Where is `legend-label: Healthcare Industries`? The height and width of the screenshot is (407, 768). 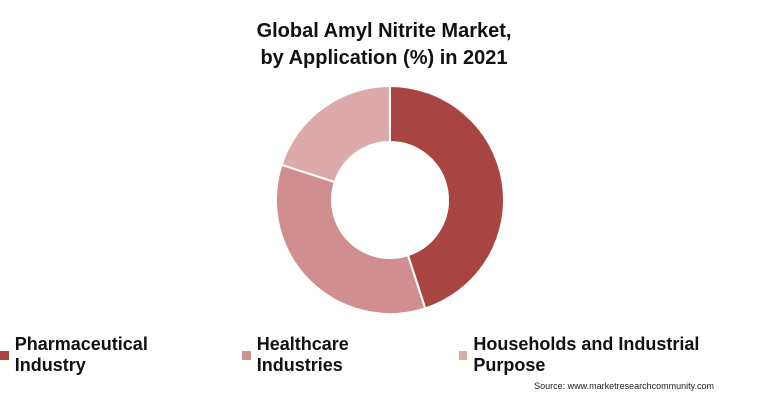
legend-label: Healthcare Industries is located at coordinates (302, 354).